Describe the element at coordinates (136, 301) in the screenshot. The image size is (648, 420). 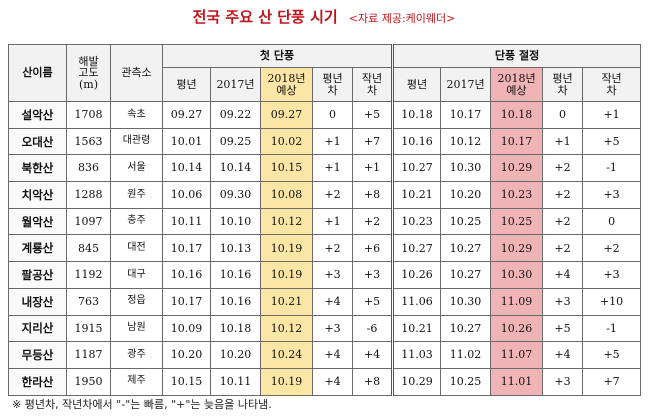
I see `station-cell: 정읍` at that location.